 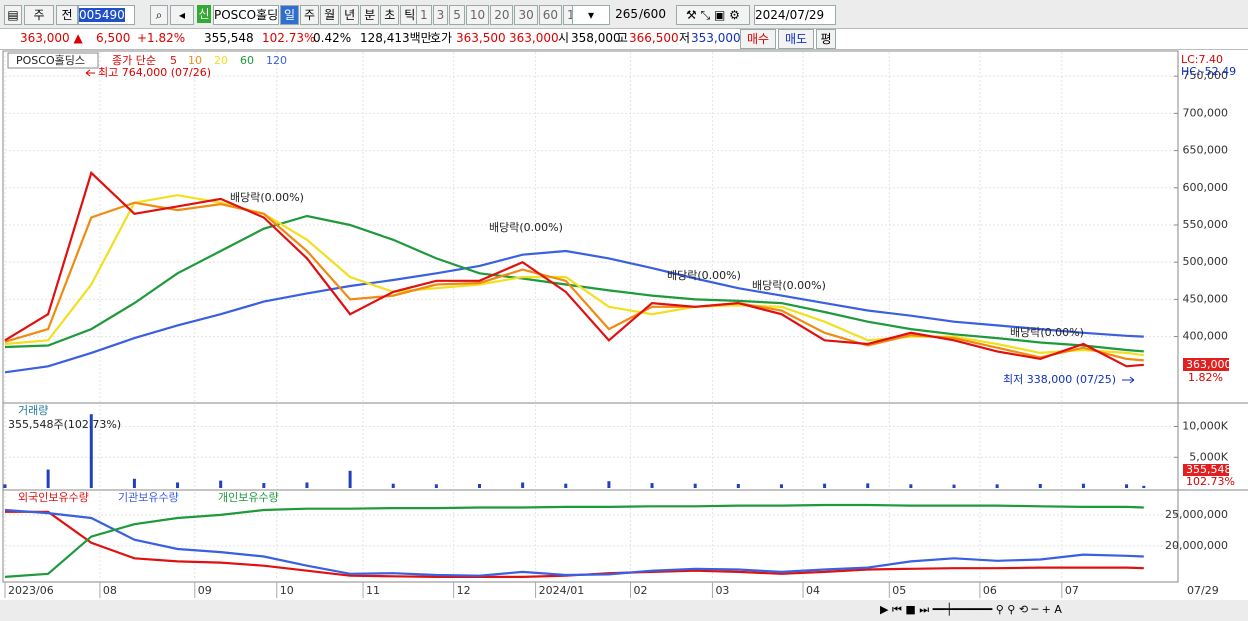 What do you see at coordinates (1209, 469) in the screenshot?
I see `last-volume: 355,548` at bounding box center [1209, 469].